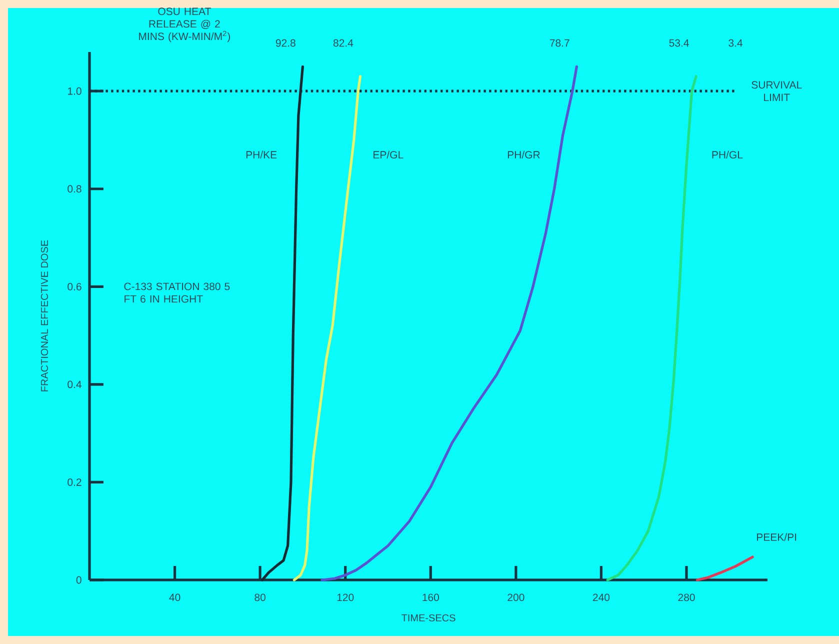 Image resolution: width=839 pixels, height=644 pixels. I want to click on text: PH/GL, so click(727, 154).